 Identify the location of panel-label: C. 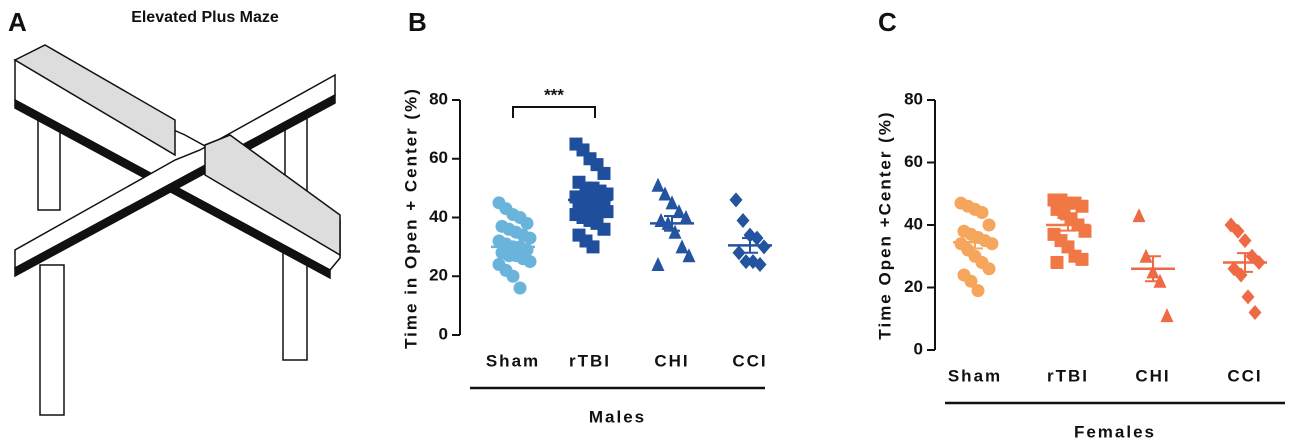
(887, 22).